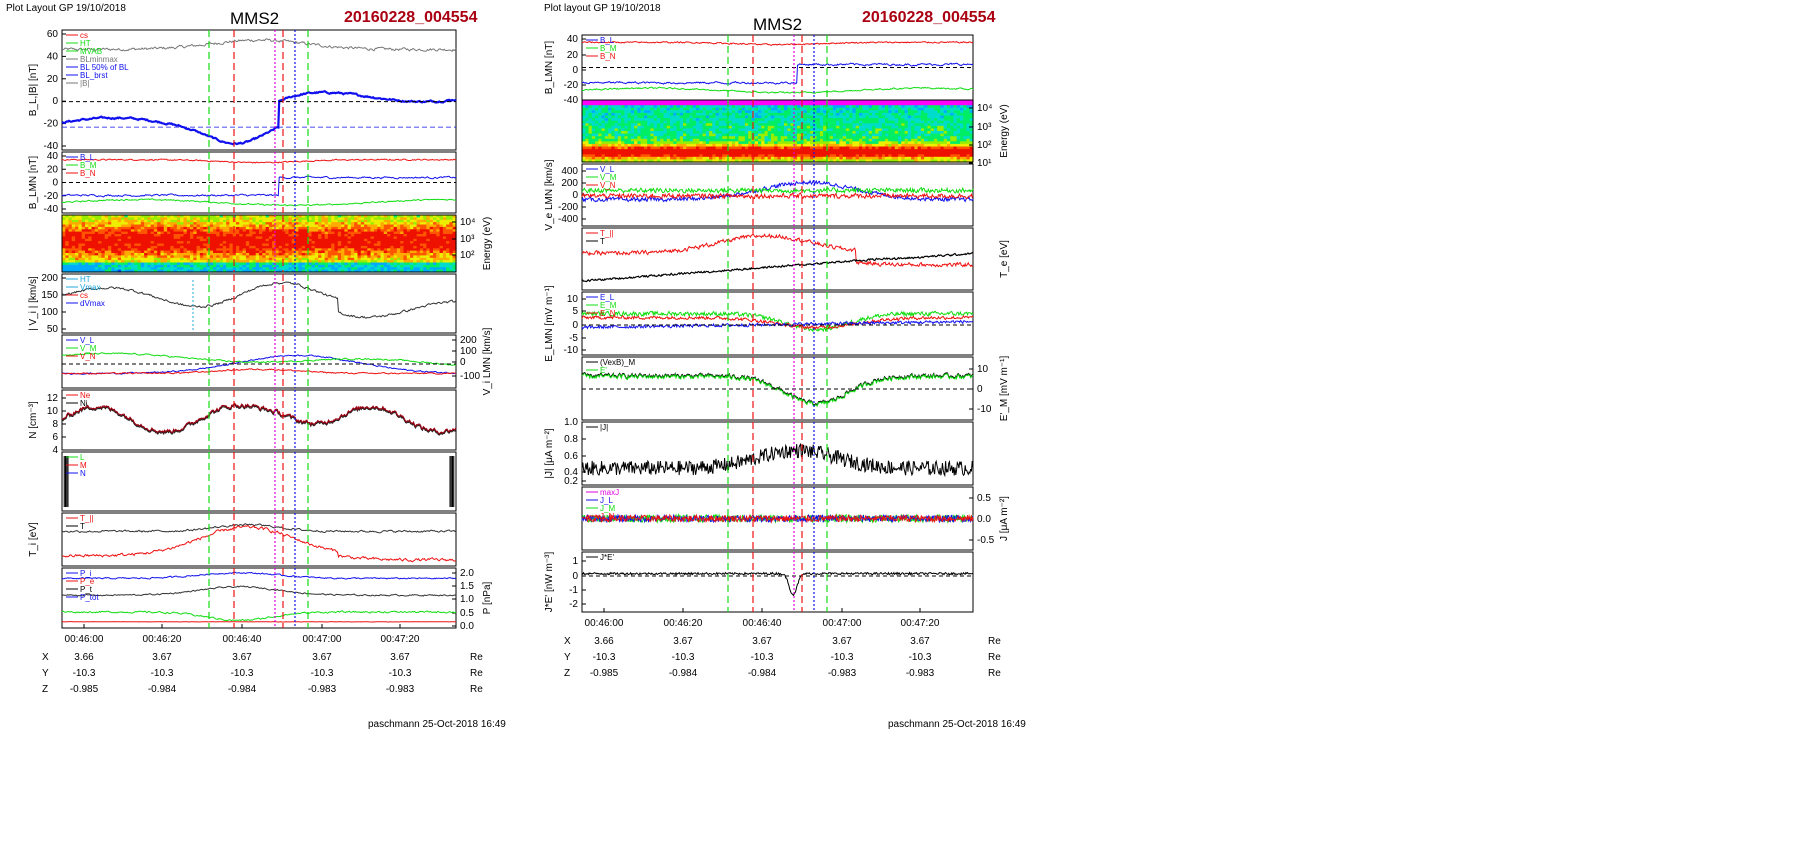 The width and height of the screenshot is (1804, 841). I want to click on ylabel: Energy (eV), so click(487, 243).